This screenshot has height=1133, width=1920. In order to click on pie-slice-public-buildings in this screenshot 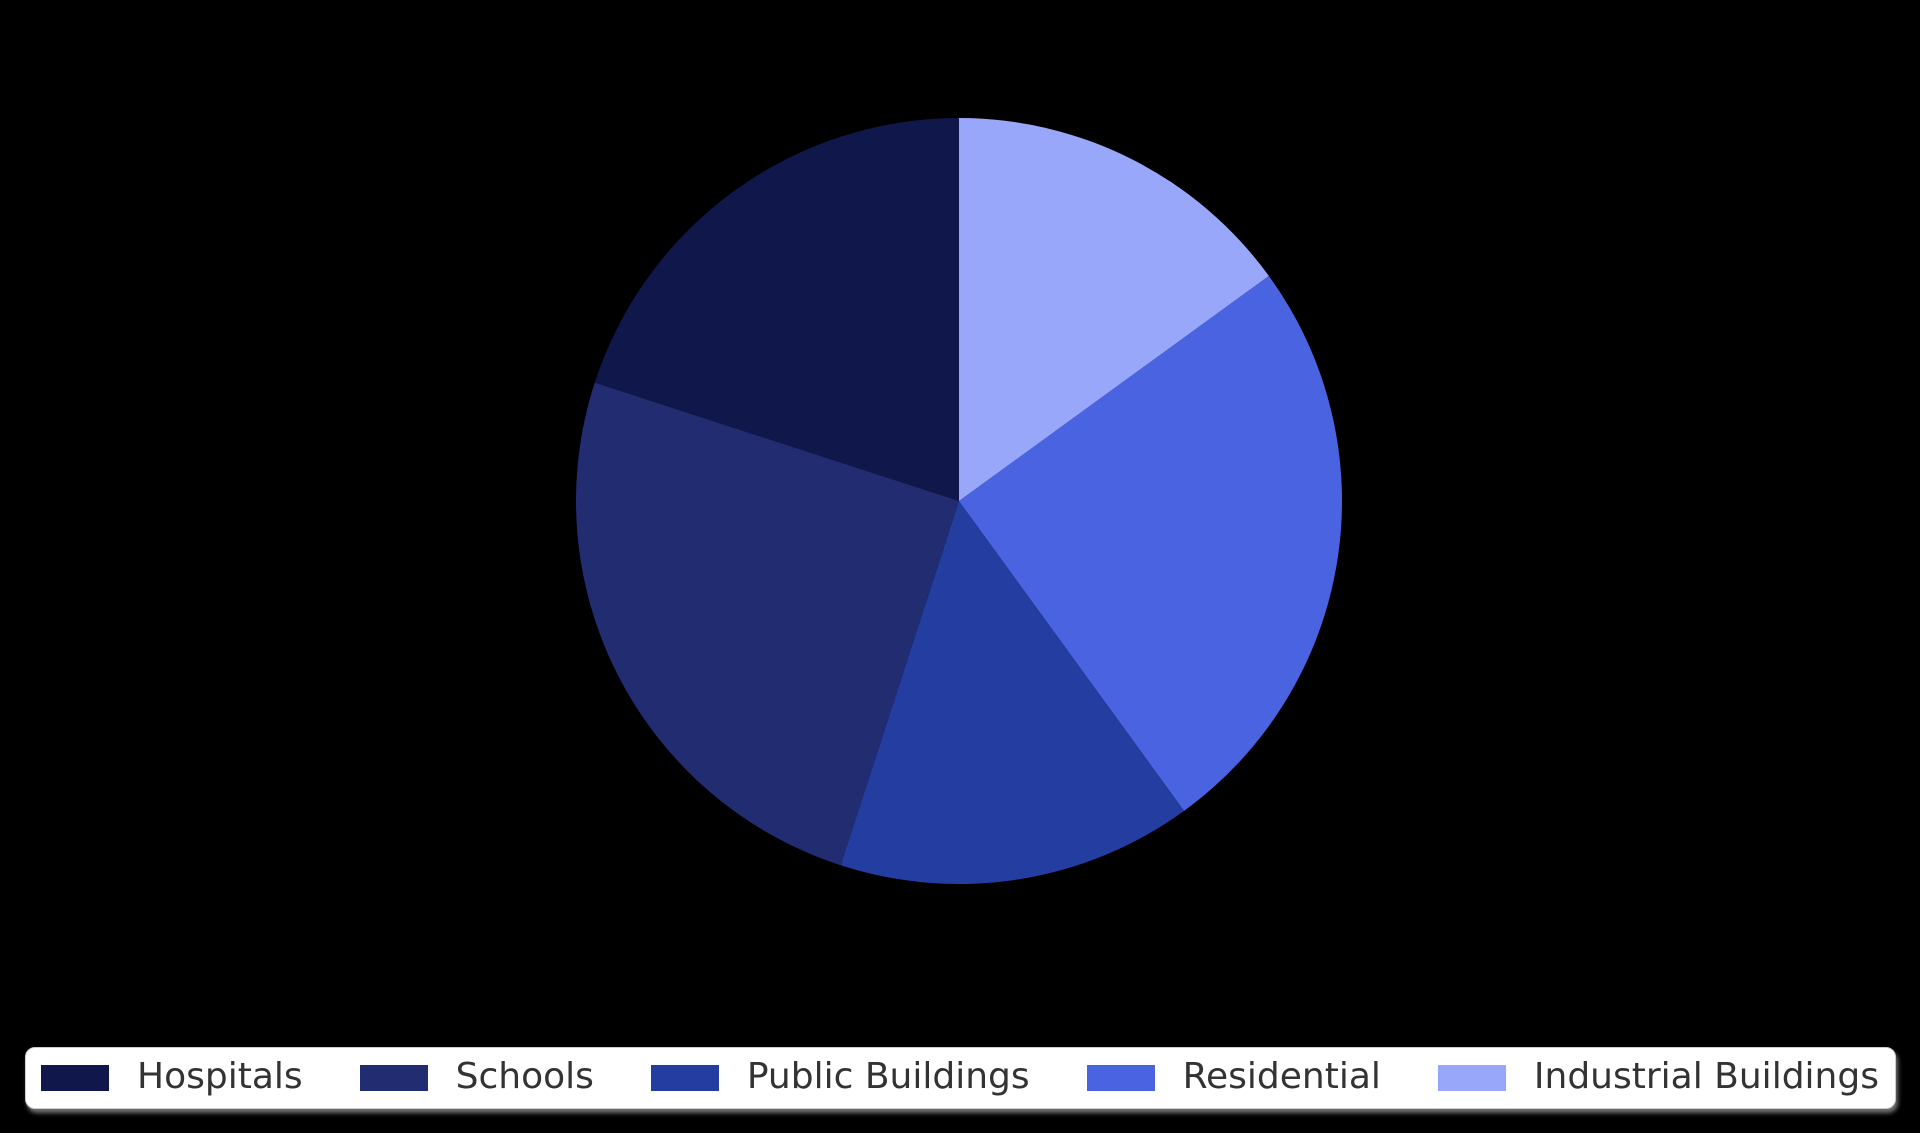, I will do `click(1012, 692)`.